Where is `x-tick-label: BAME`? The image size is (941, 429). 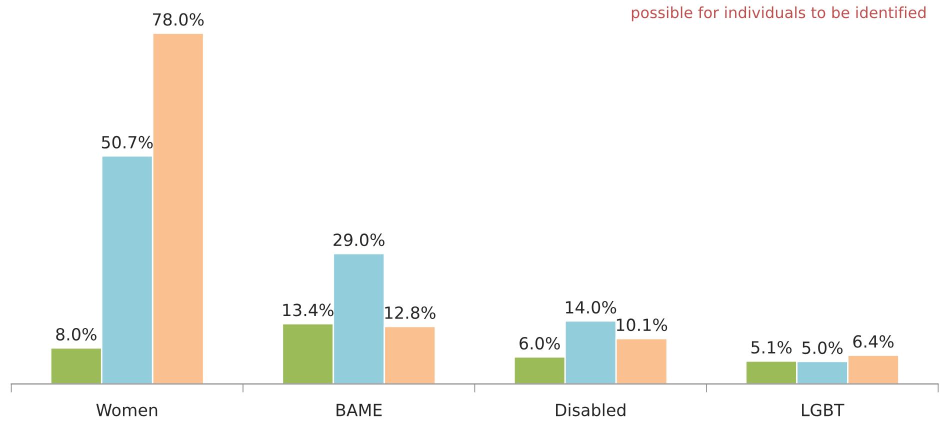
x-tick-label: BAME is located at coordinates (359, 410).